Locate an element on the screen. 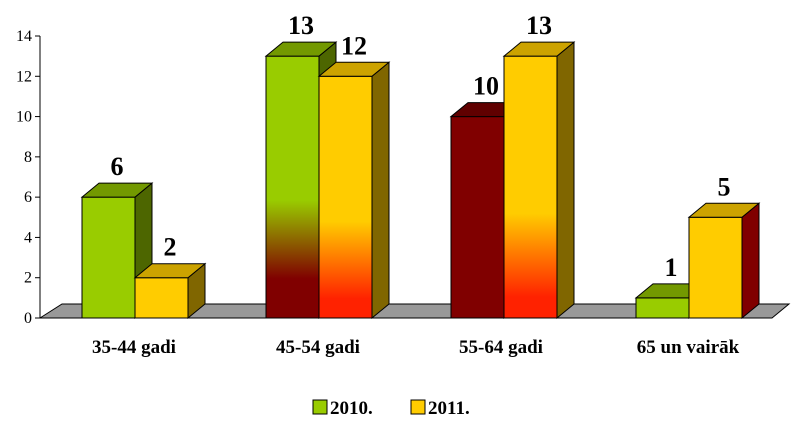 Image resolution: width=791 pixels, height=423 pixels. y-tick-label: 8 is located at coordinates (28, 157).